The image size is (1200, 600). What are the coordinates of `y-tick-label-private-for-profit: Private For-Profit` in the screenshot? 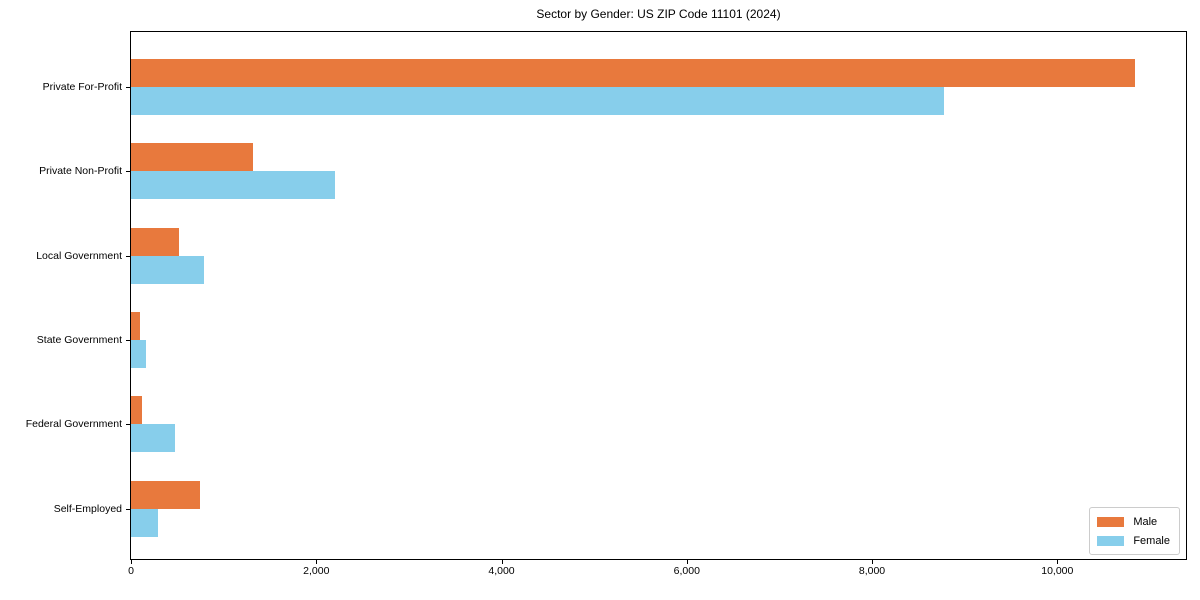 It's located at (82, 87).